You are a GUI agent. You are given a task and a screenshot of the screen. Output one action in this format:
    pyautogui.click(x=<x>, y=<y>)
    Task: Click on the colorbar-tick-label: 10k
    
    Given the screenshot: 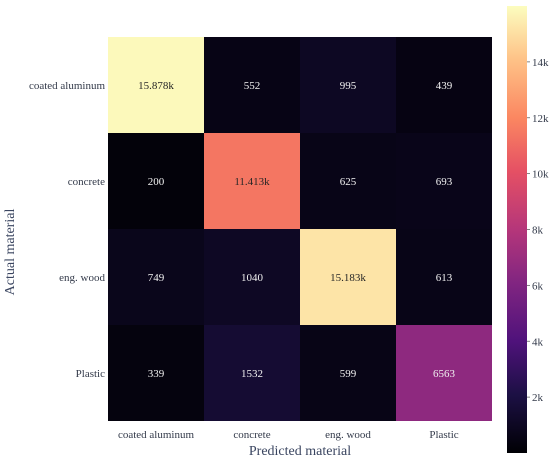 What is the action you would take?
    pyautogui.click(x=540, y=175)
    